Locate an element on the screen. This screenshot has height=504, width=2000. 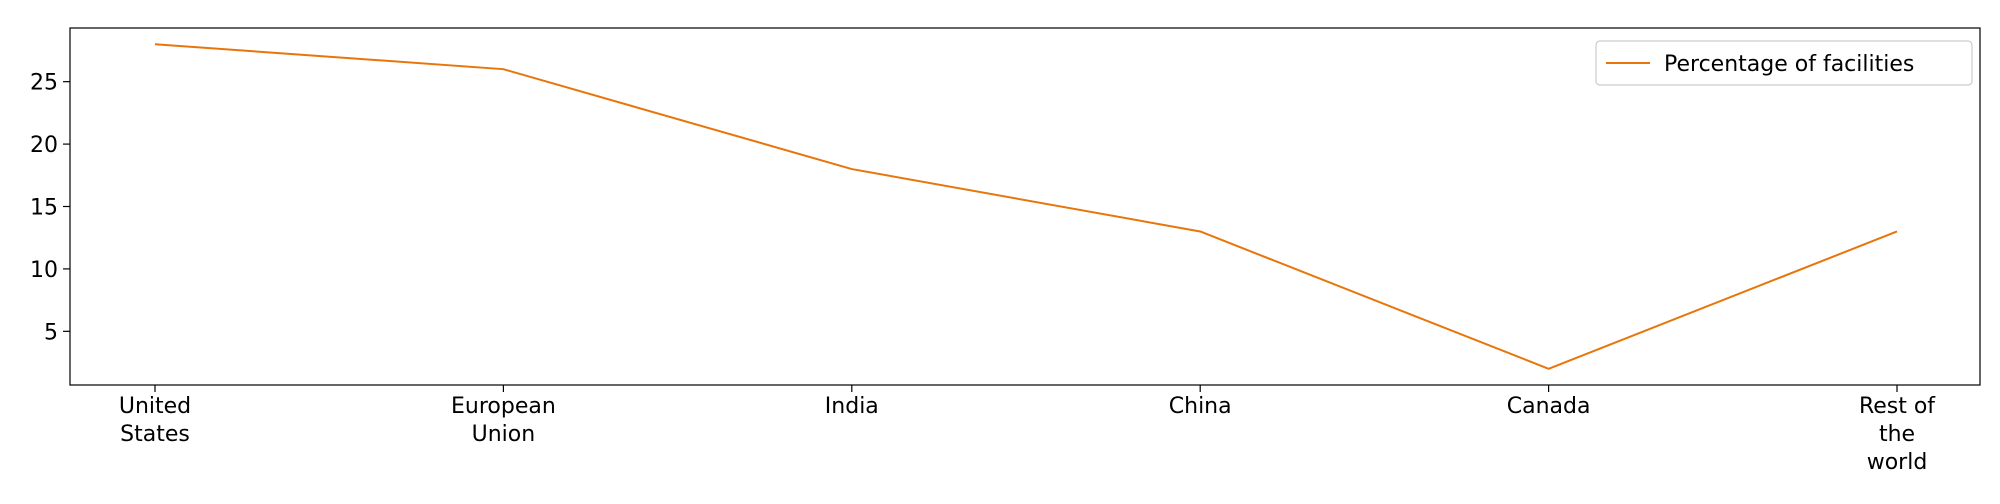
x-tick-label: United States is located at coordinates (155, 420).